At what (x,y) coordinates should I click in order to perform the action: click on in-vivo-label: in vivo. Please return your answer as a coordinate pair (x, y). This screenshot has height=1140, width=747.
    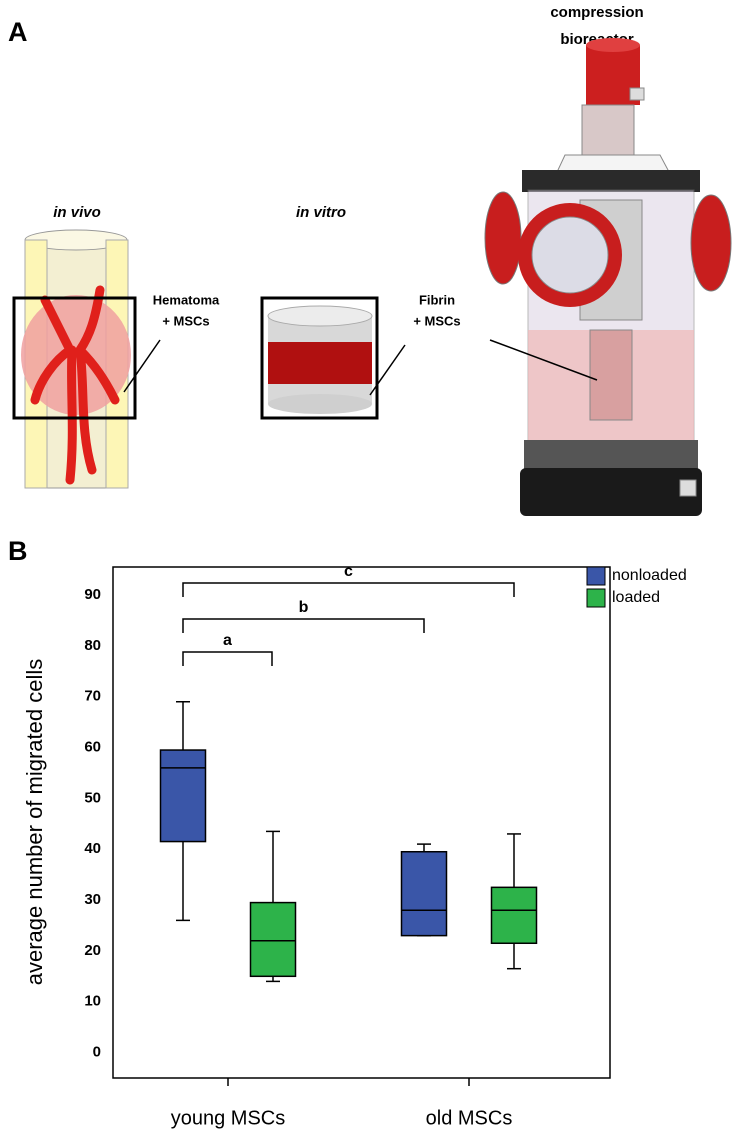
    Looking at the image, I should click on (77, 212).